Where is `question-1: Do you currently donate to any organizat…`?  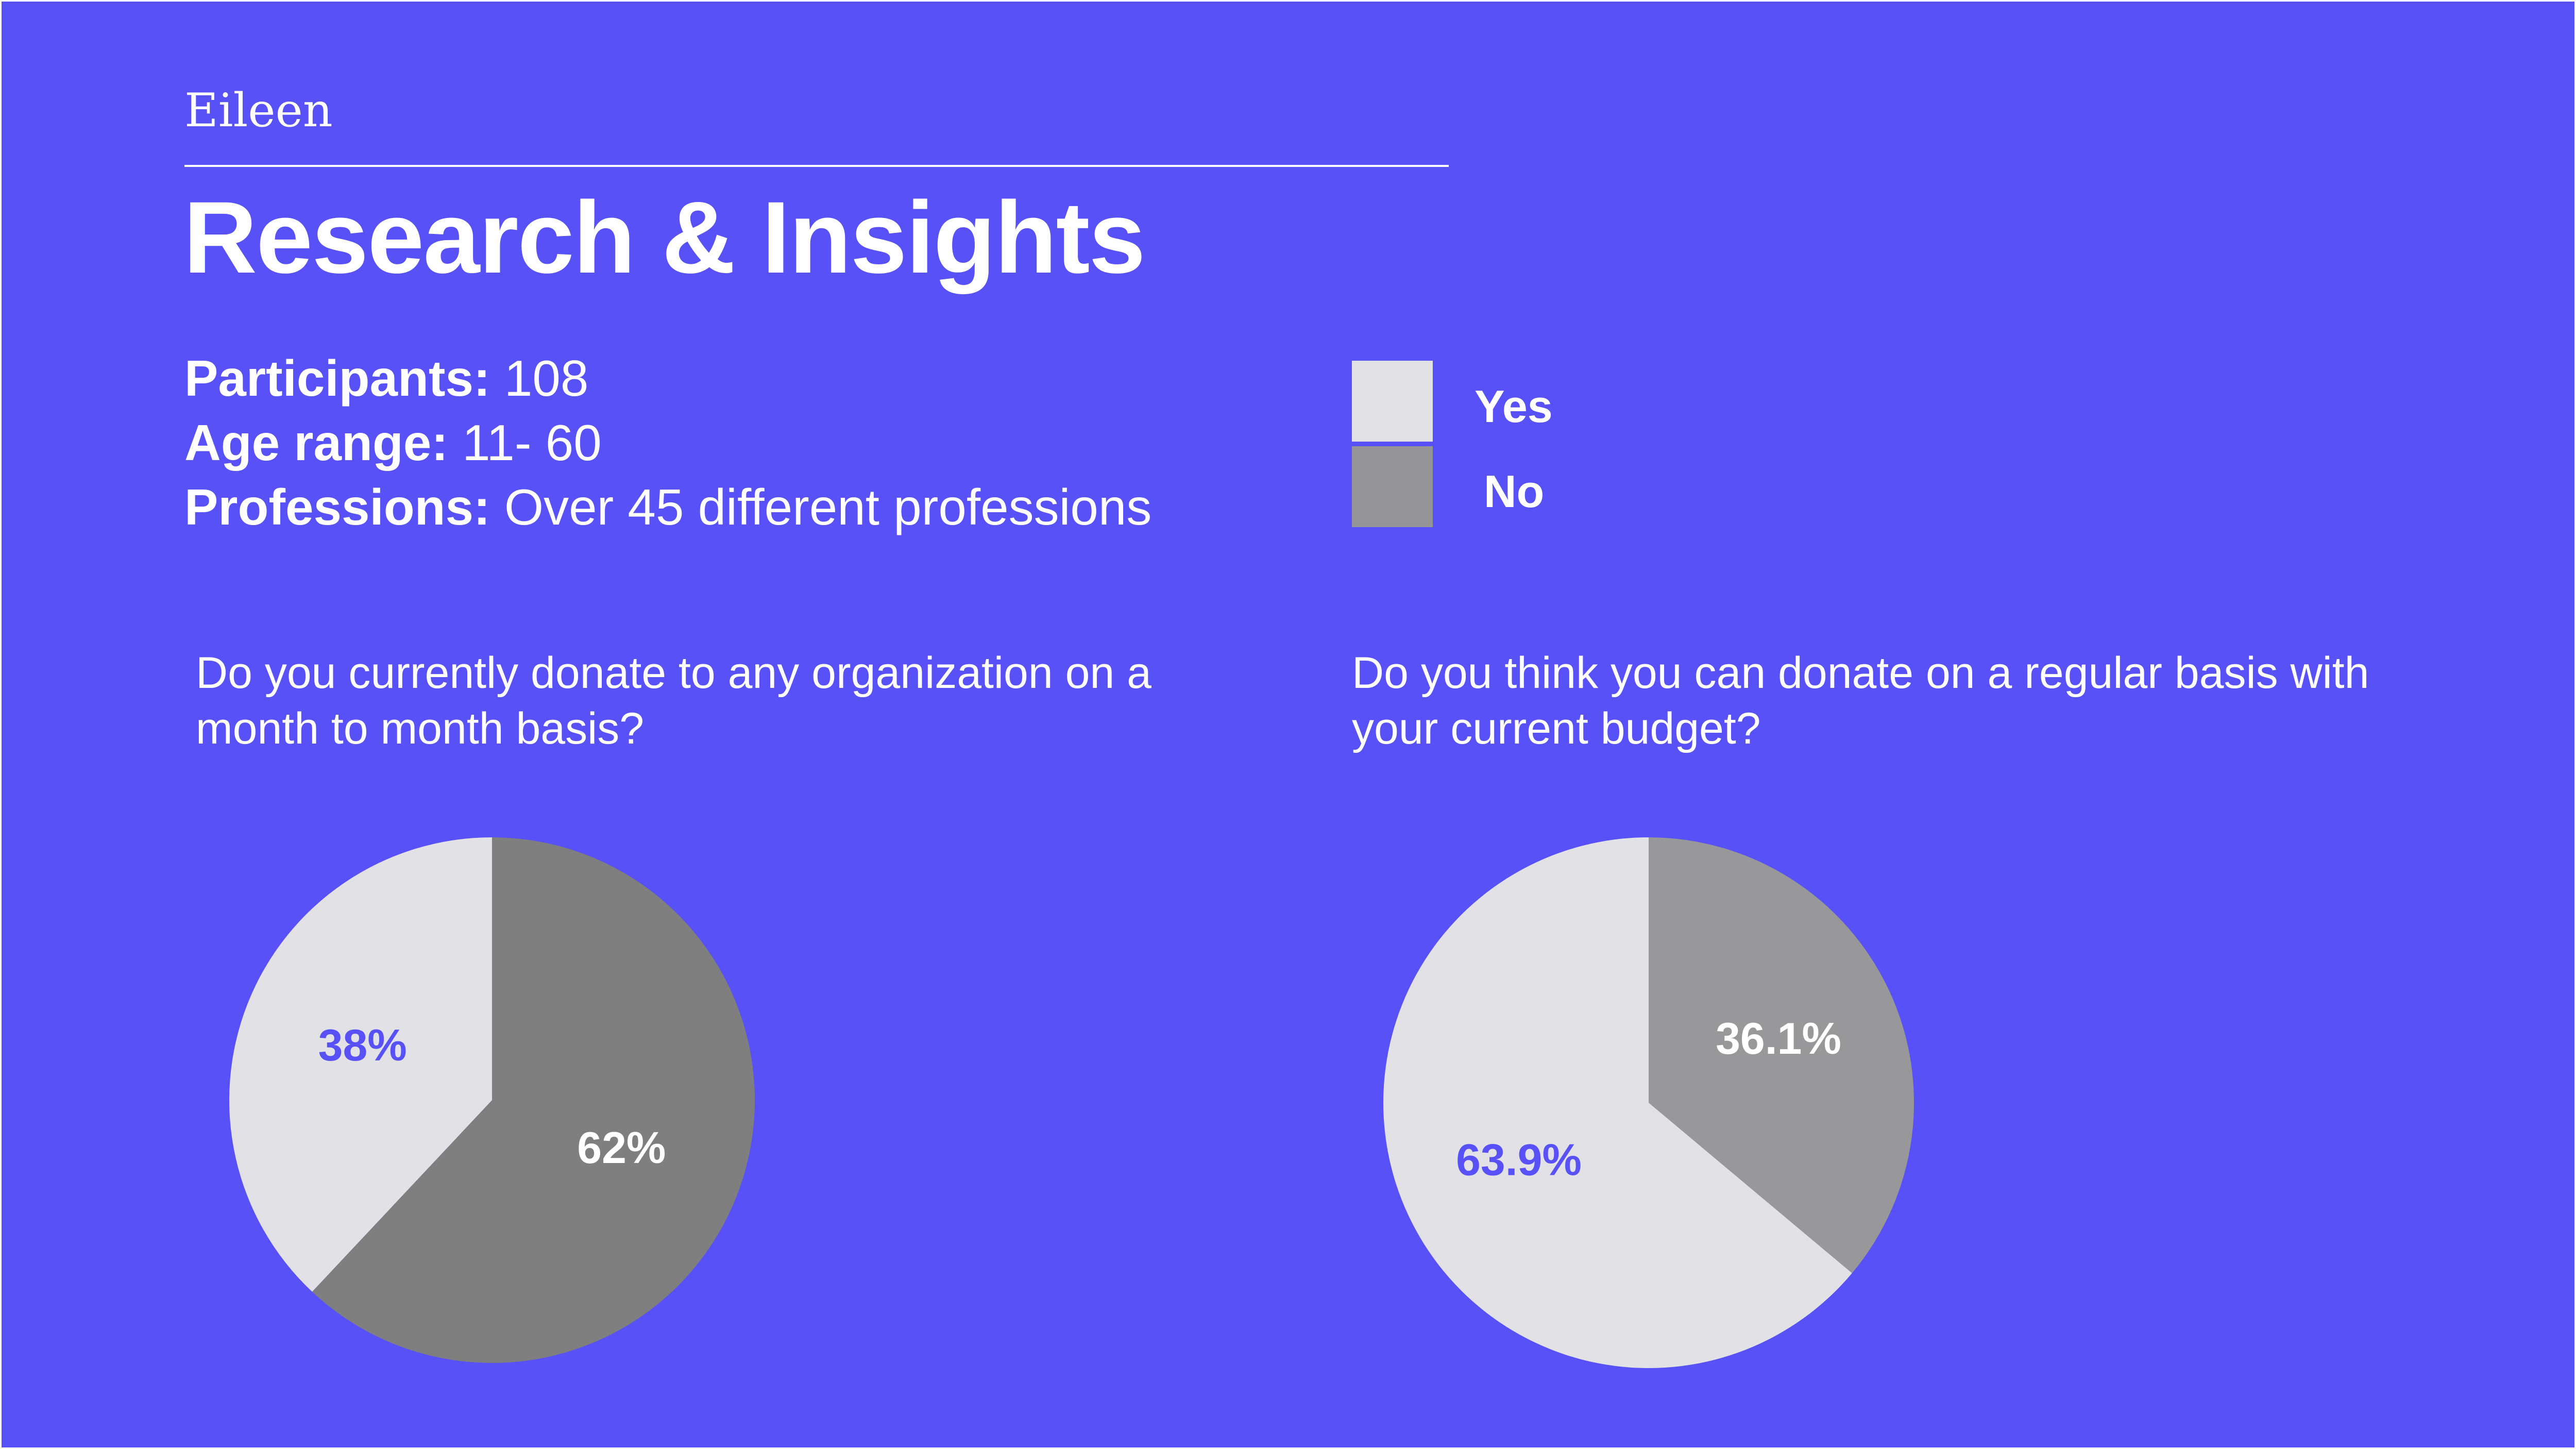 question-1: Do you currently donate to any organizat… is located at coordinates (673, 700).